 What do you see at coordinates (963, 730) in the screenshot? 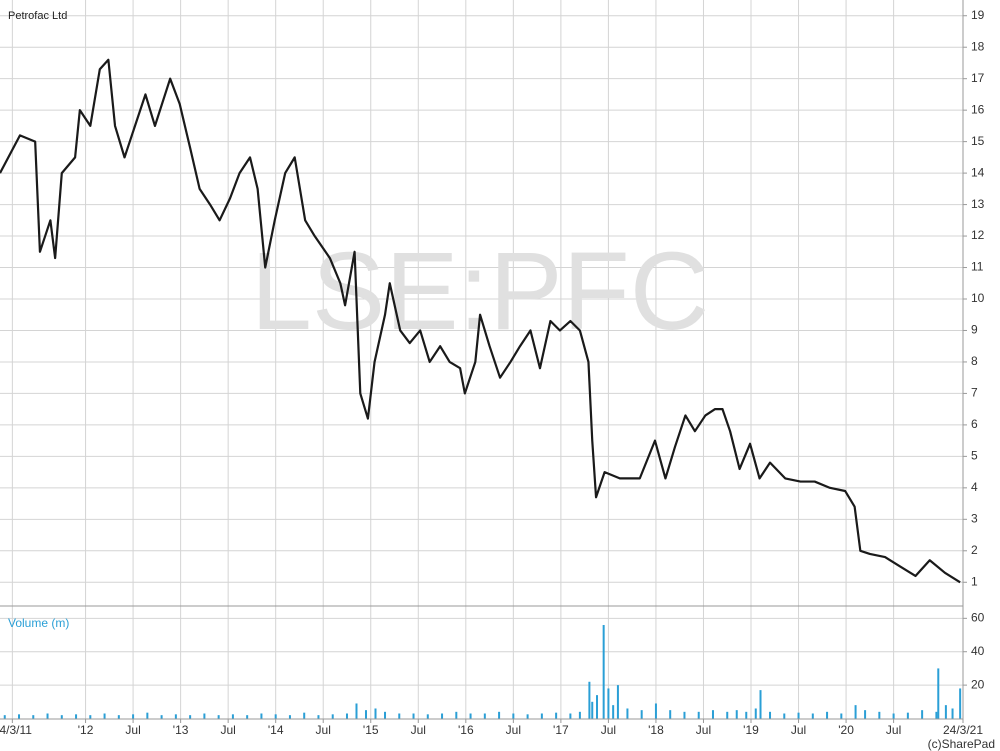
I see `x-tick-label: 24/3/21` at bounding box center [963, 730].